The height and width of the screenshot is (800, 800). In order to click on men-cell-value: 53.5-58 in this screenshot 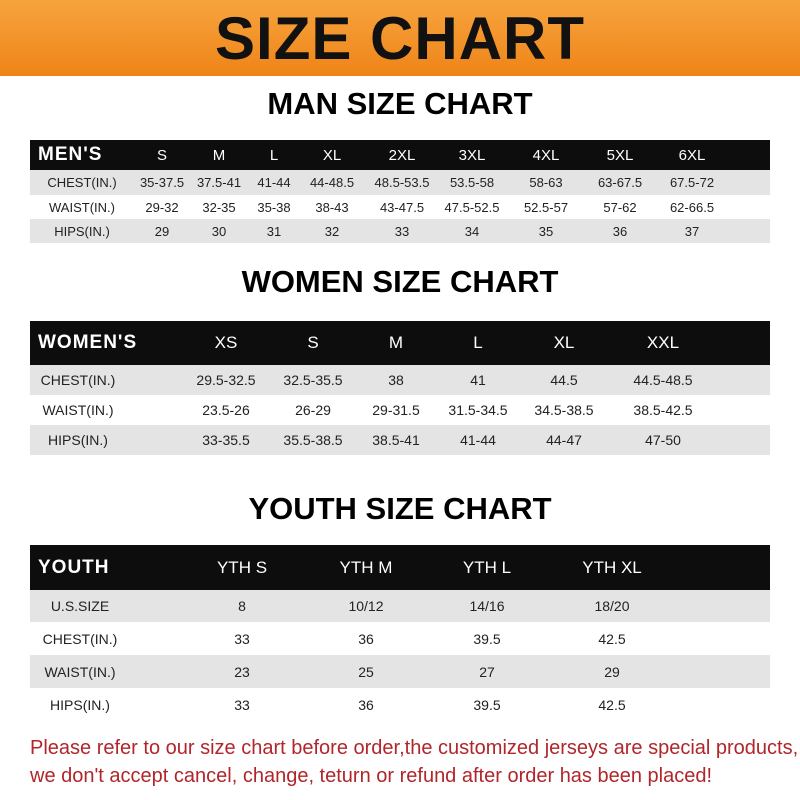, I will do `click(472, 182)`.